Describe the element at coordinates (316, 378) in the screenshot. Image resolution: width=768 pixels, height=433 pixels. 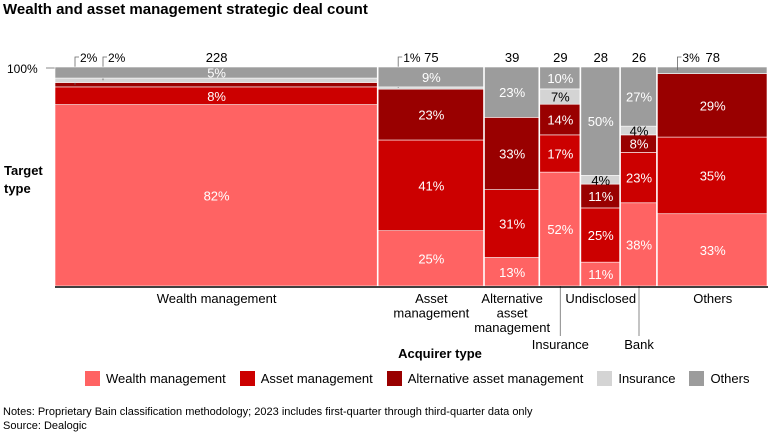
I see `legend-label: Asset management` at that location.